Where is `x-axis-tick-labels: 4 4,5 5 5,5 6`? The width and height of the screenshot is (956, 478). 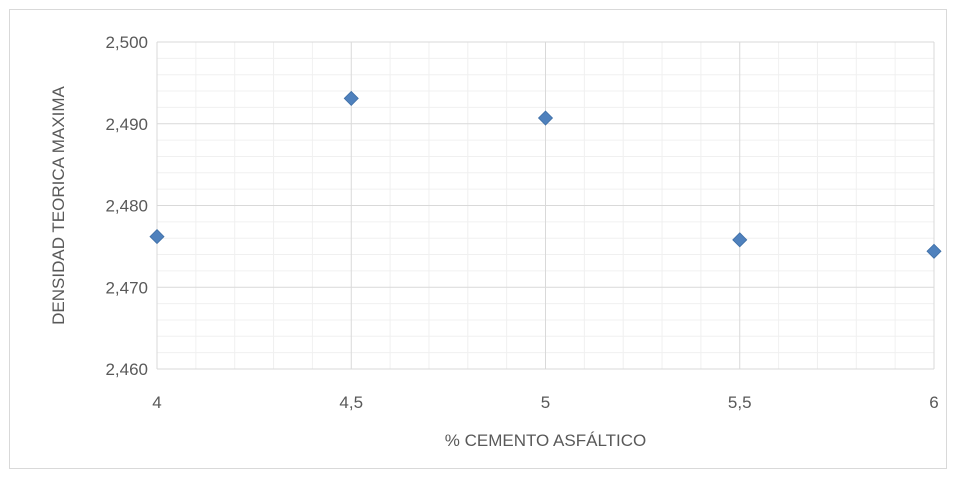
x-axis-tick-labels: 4 4,5 5 5,5 6 is located at coordinates (545, 402).